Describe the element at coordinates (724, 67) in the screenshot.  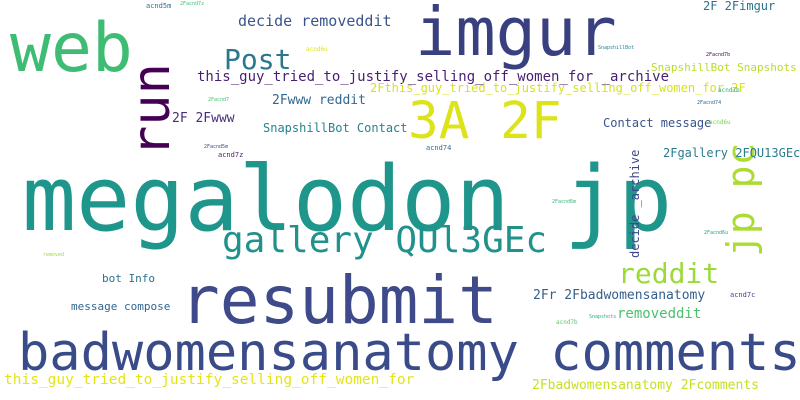
I see `word-snapshillbot-snapshots: SnapshillBot Snapshots` at that location.